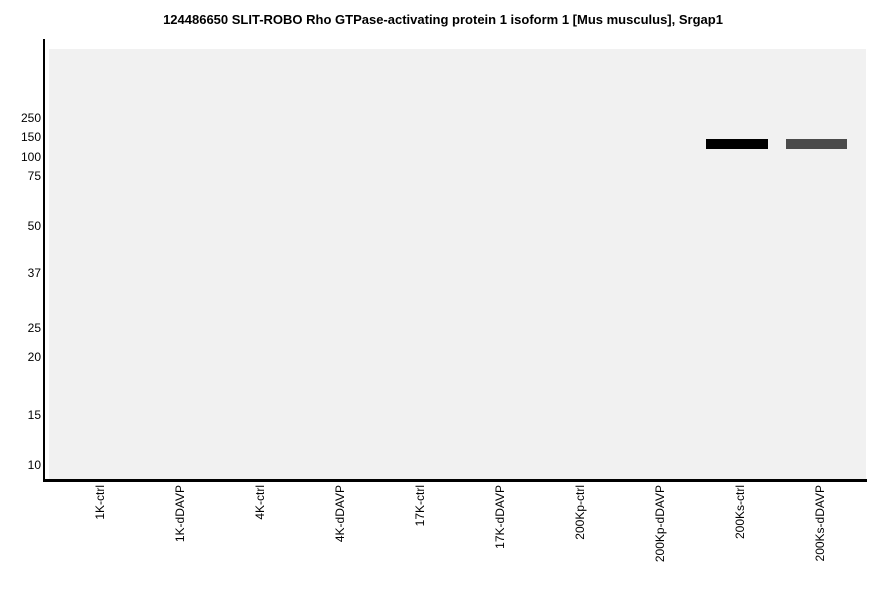  What do you see at coordinates (740, 512) in the screenshot?
I see `lane-label: 200Ks-ctrl` at bounding box center [740, 512].